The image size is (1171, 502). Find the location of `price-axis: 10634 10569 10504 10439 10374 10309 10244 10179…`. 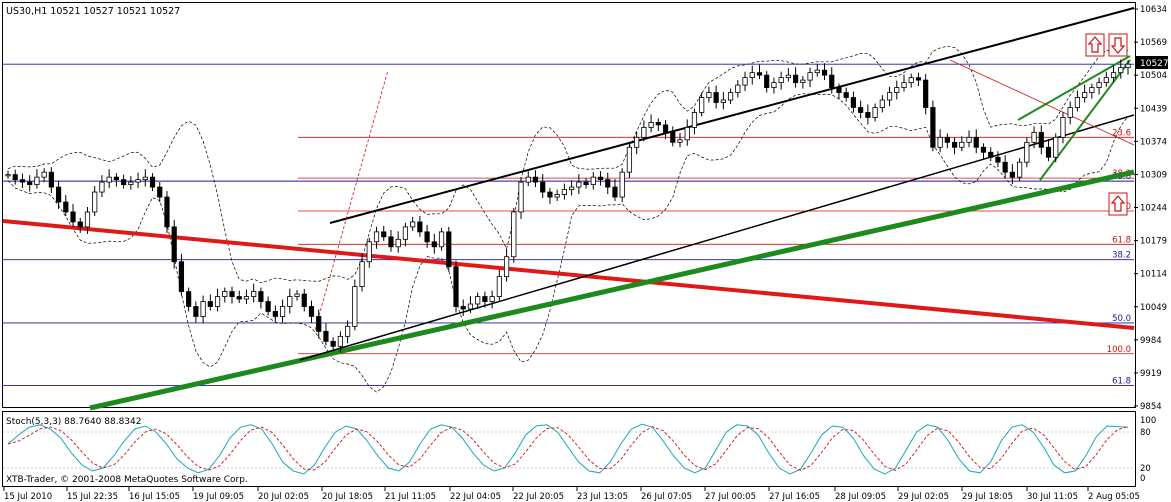

price-axis: 10634 10569 10504 10439 10374 10309 10244 10179… is located at coordinates (1150, 208).